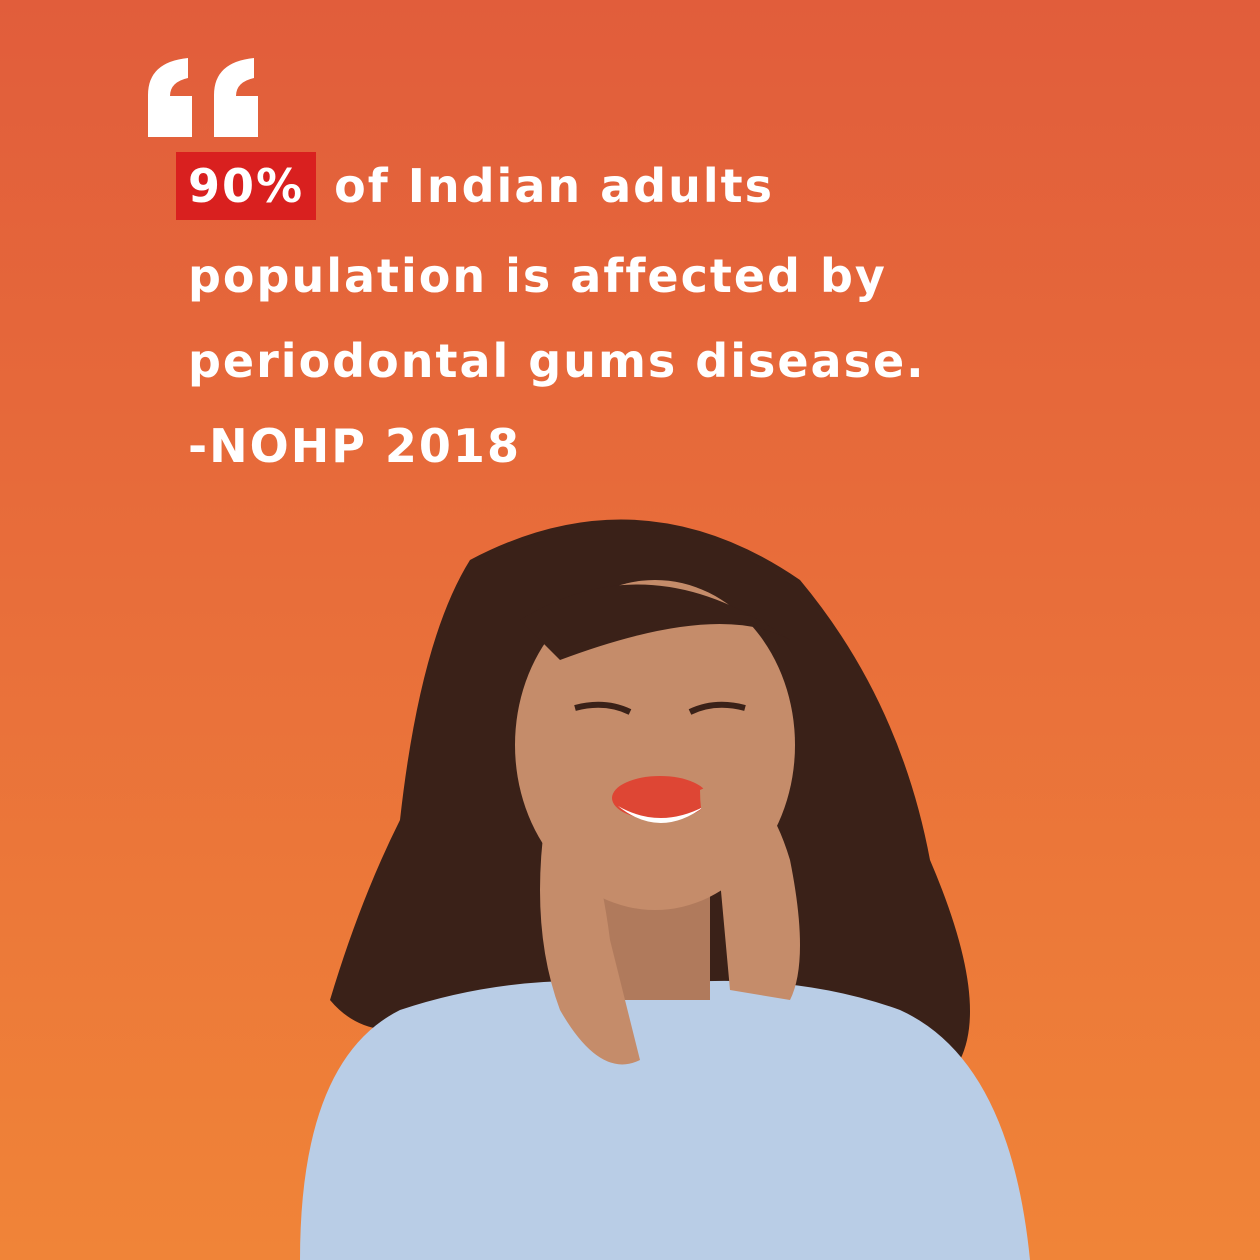 This screenshot has height=1260, width=1260. I want to click on highlight: 90%, so click(246, 186).